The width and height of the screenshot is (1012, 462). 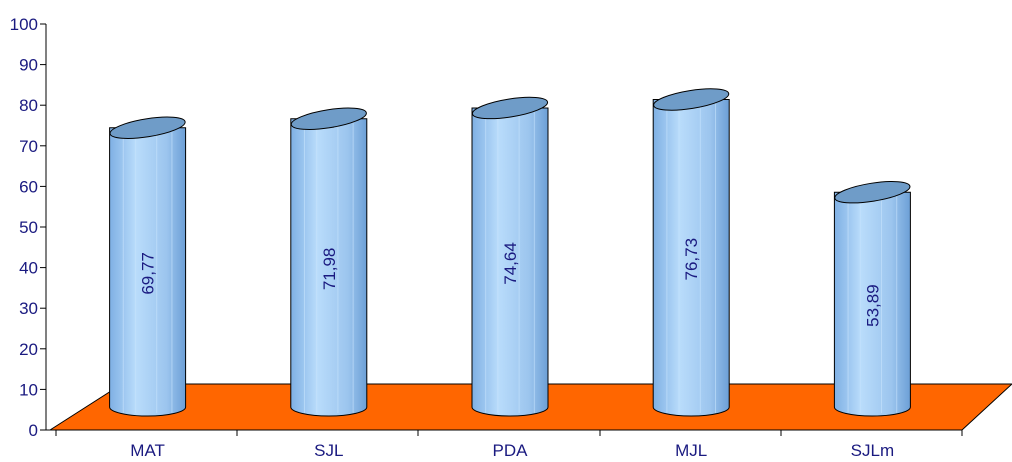 What do you see at coordinates (28, 349) in the screenshot?
I see `y-tick-label: 20` at bounding box center [28, 349].